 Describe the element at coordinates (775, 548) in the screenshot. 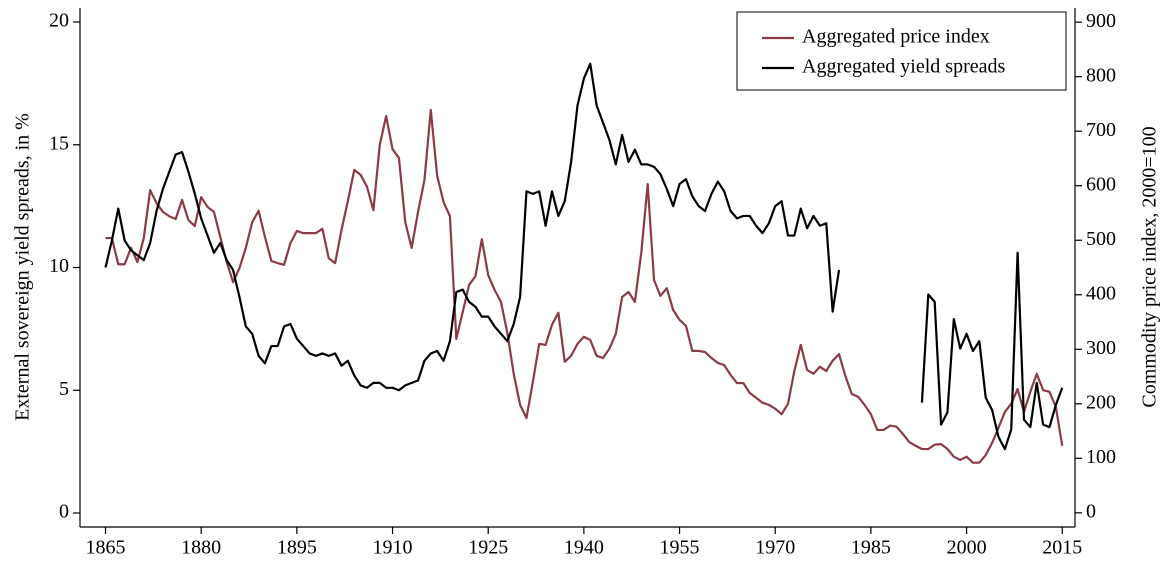

I see `x-tick-label: 1970` at that location.